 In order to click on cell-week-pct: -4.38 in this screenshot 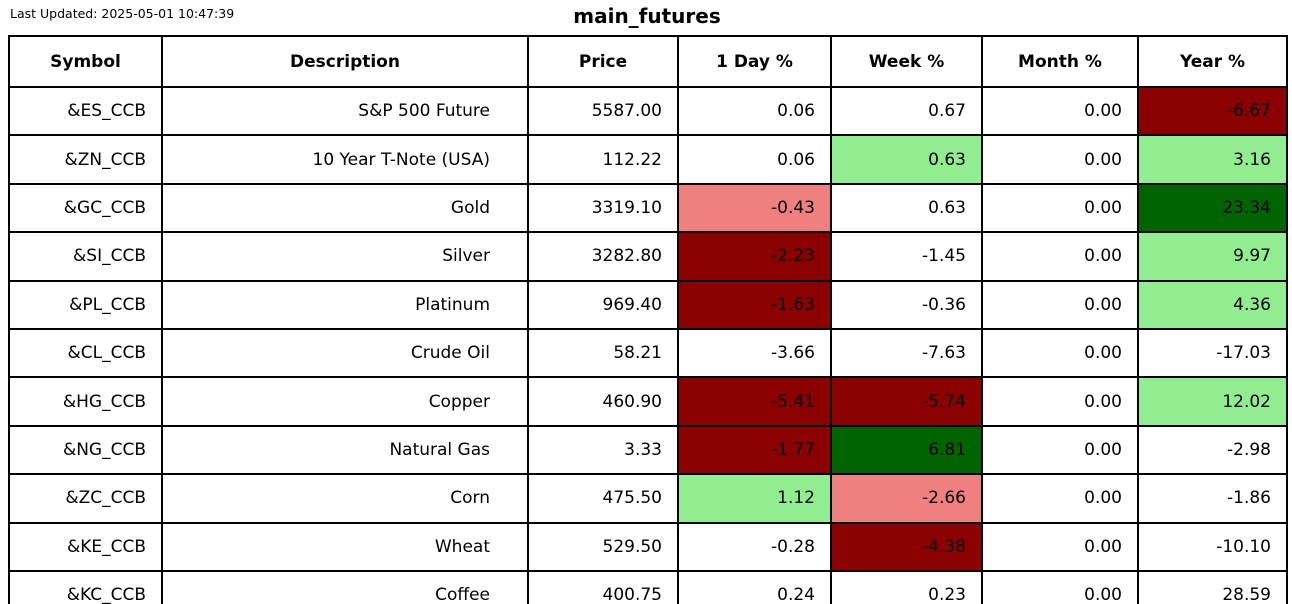, I will do `click(906, 546)`.